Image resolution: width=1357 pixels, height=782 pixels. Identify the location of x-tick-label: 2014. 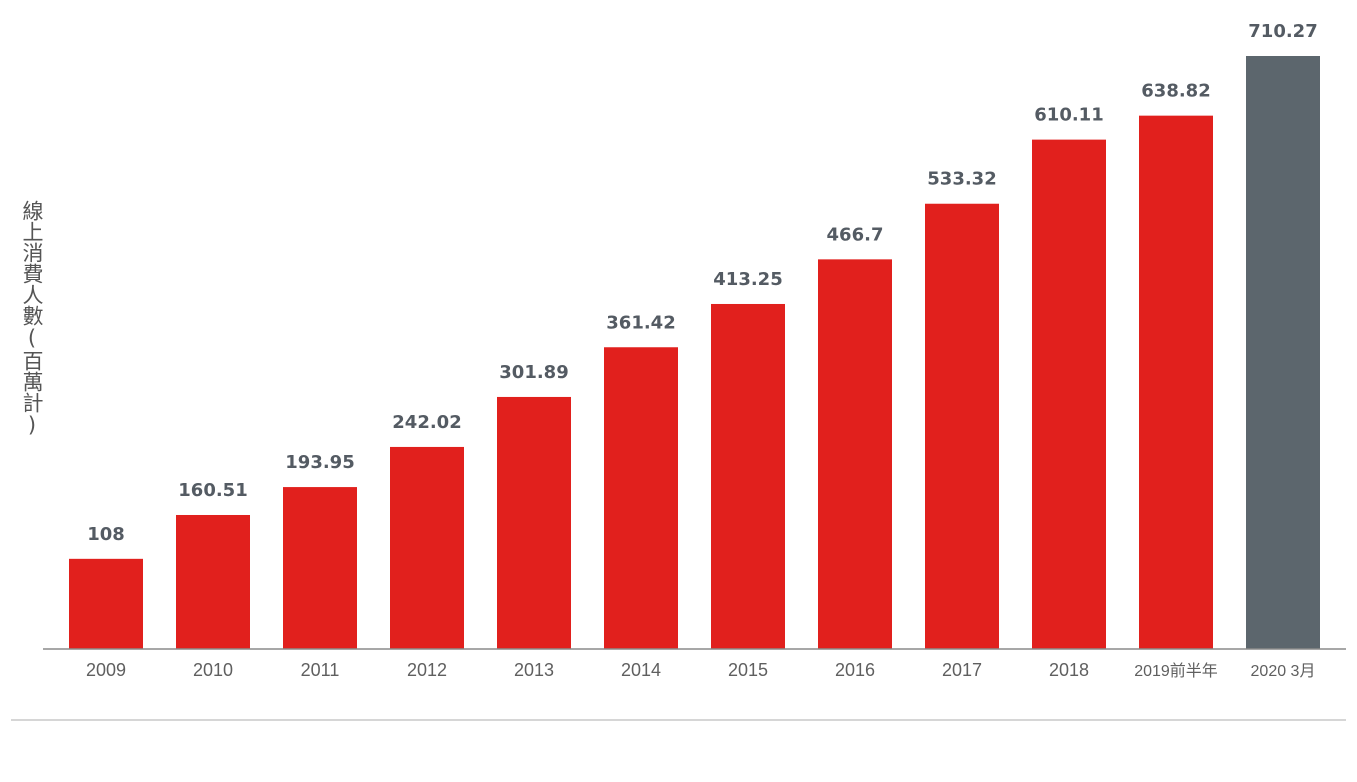
(641, 670).